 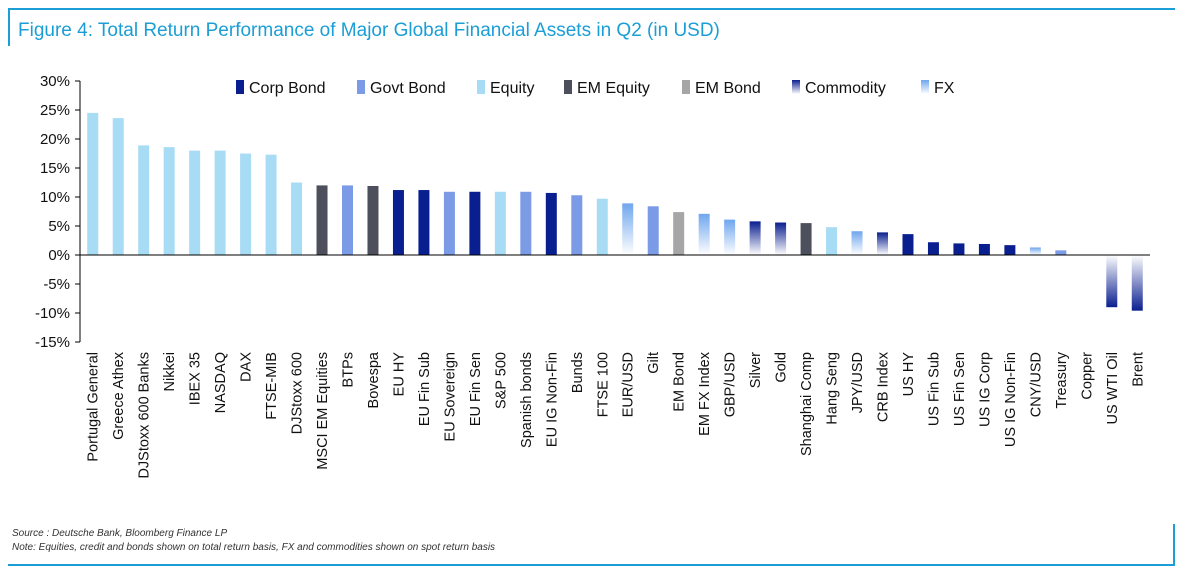 I want to click on category-label: JPY/USD, so click(x=858, y=382).